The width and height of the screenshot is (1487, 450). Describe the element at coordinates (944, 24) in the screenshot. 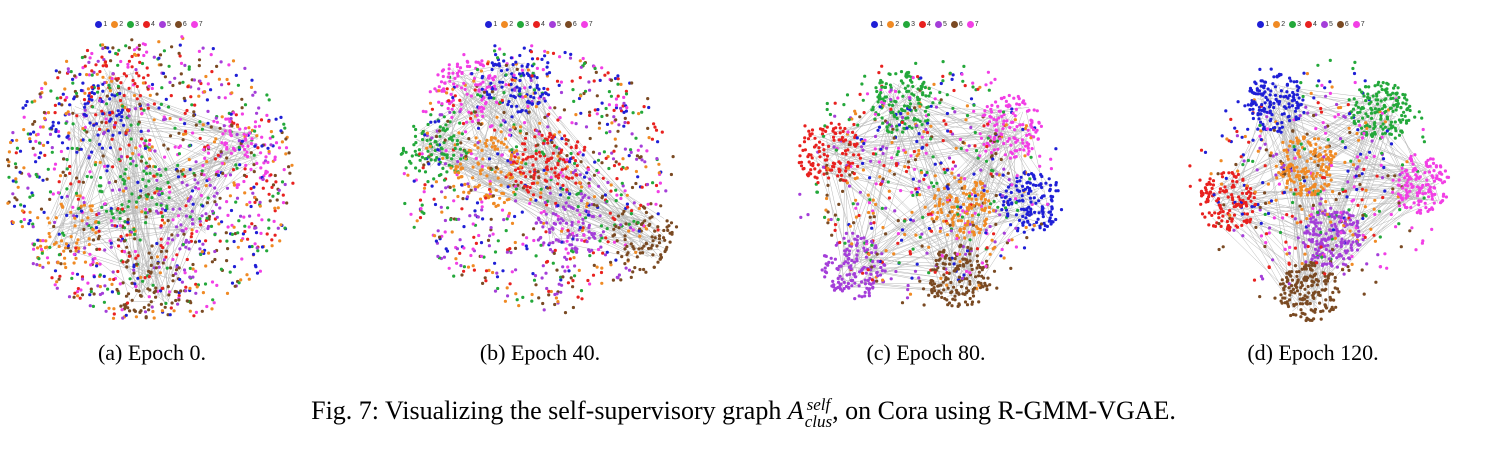

I see `legend-label: 5` at that location.